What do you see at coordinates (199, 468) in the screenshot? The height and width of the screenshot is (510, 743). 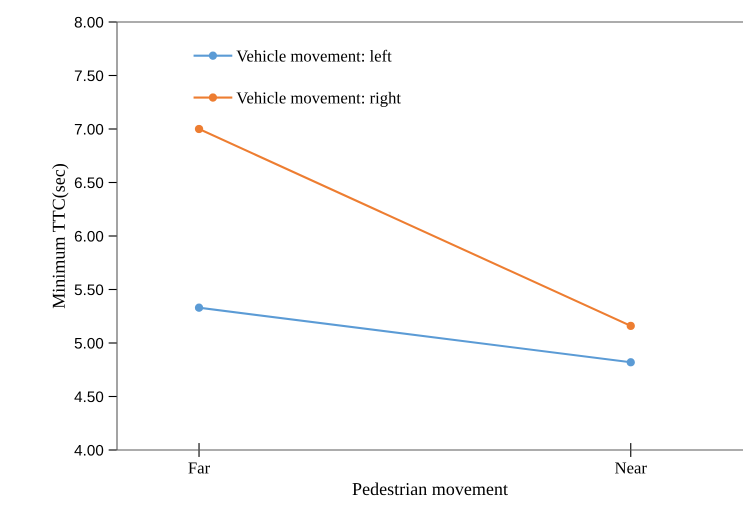 I see `x-tick-label: Far` at bounding box center [199, 468].